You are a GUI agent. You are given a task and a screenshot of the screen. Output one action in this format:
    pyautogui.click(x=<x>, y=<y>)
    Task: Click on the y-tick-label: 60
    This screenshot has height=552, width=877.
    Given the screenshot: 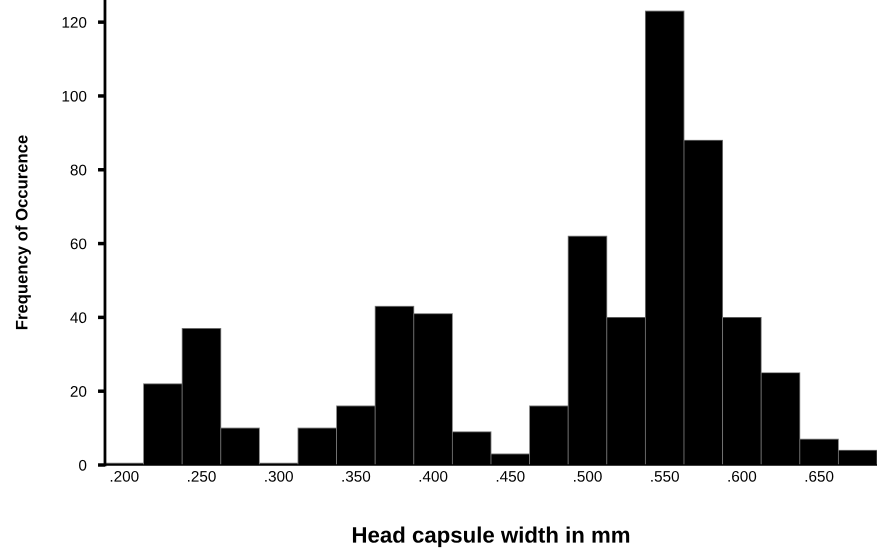 What is the action you would take?
    pyautogui.click(x=78, y=244)
    